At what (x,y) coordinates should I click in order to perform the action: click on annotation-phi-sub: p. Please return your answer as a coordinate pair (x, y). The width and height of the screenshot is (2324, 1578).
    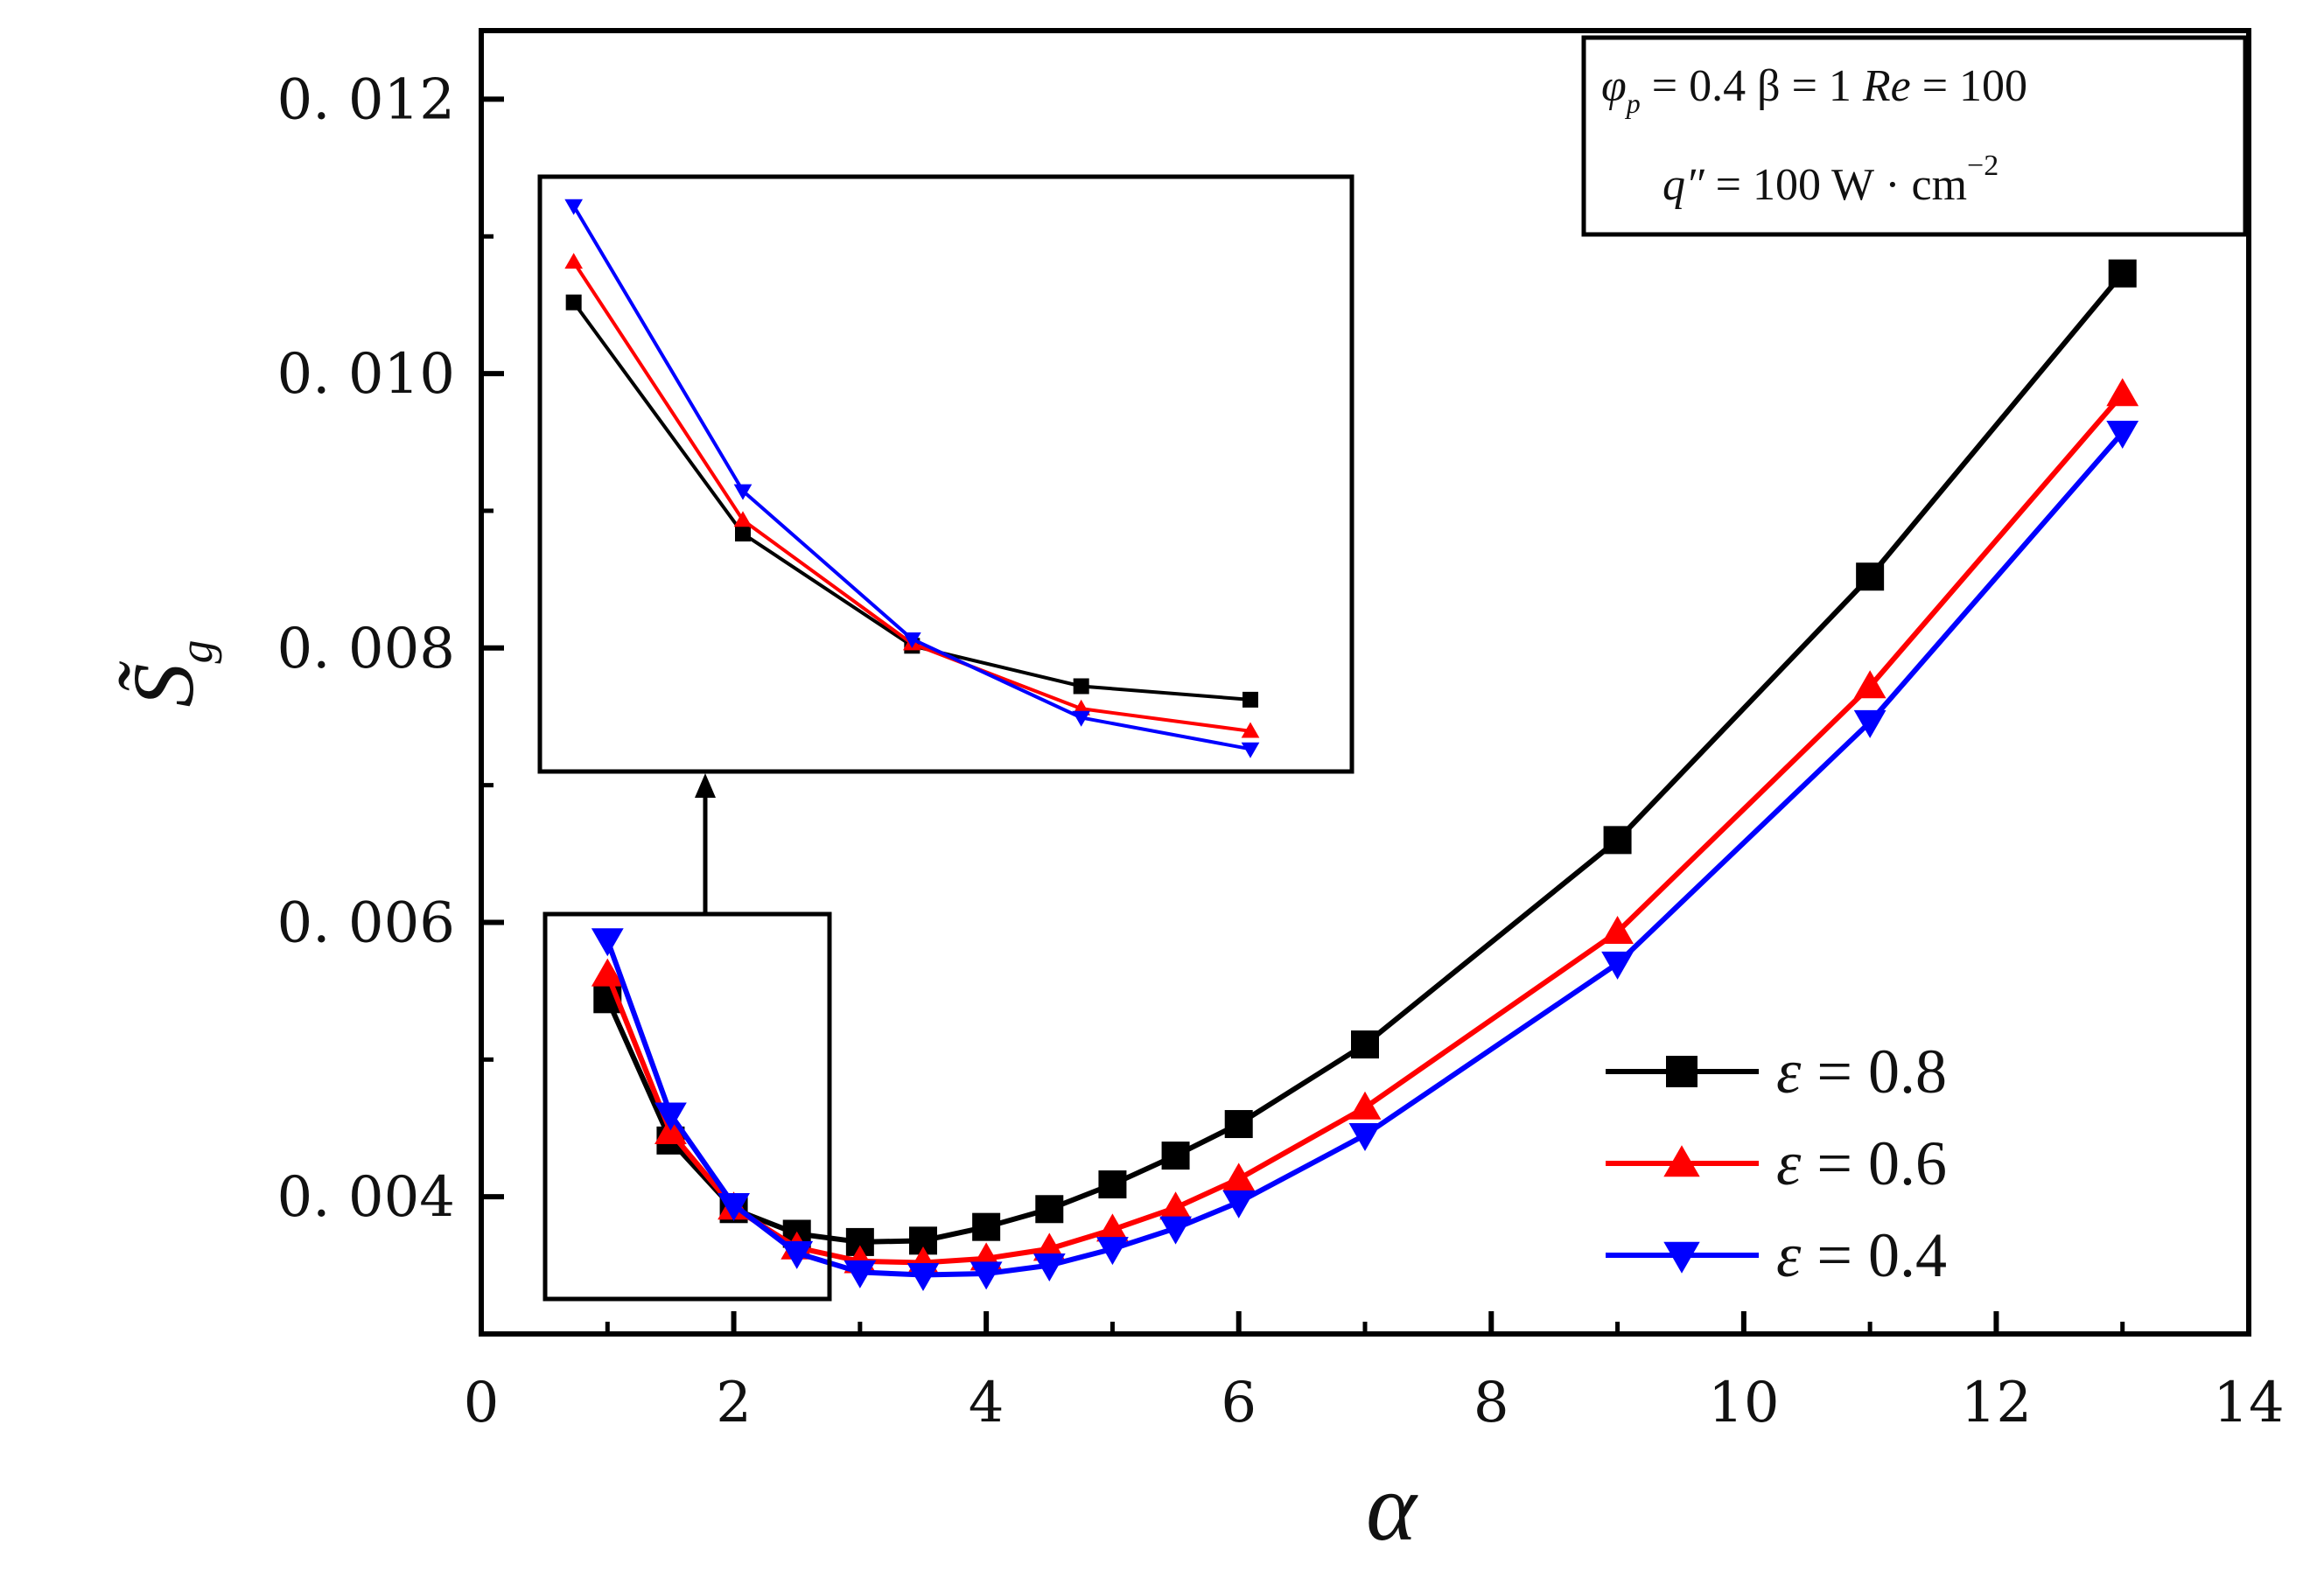
    Looking at the image, I should click on (1633, 103).